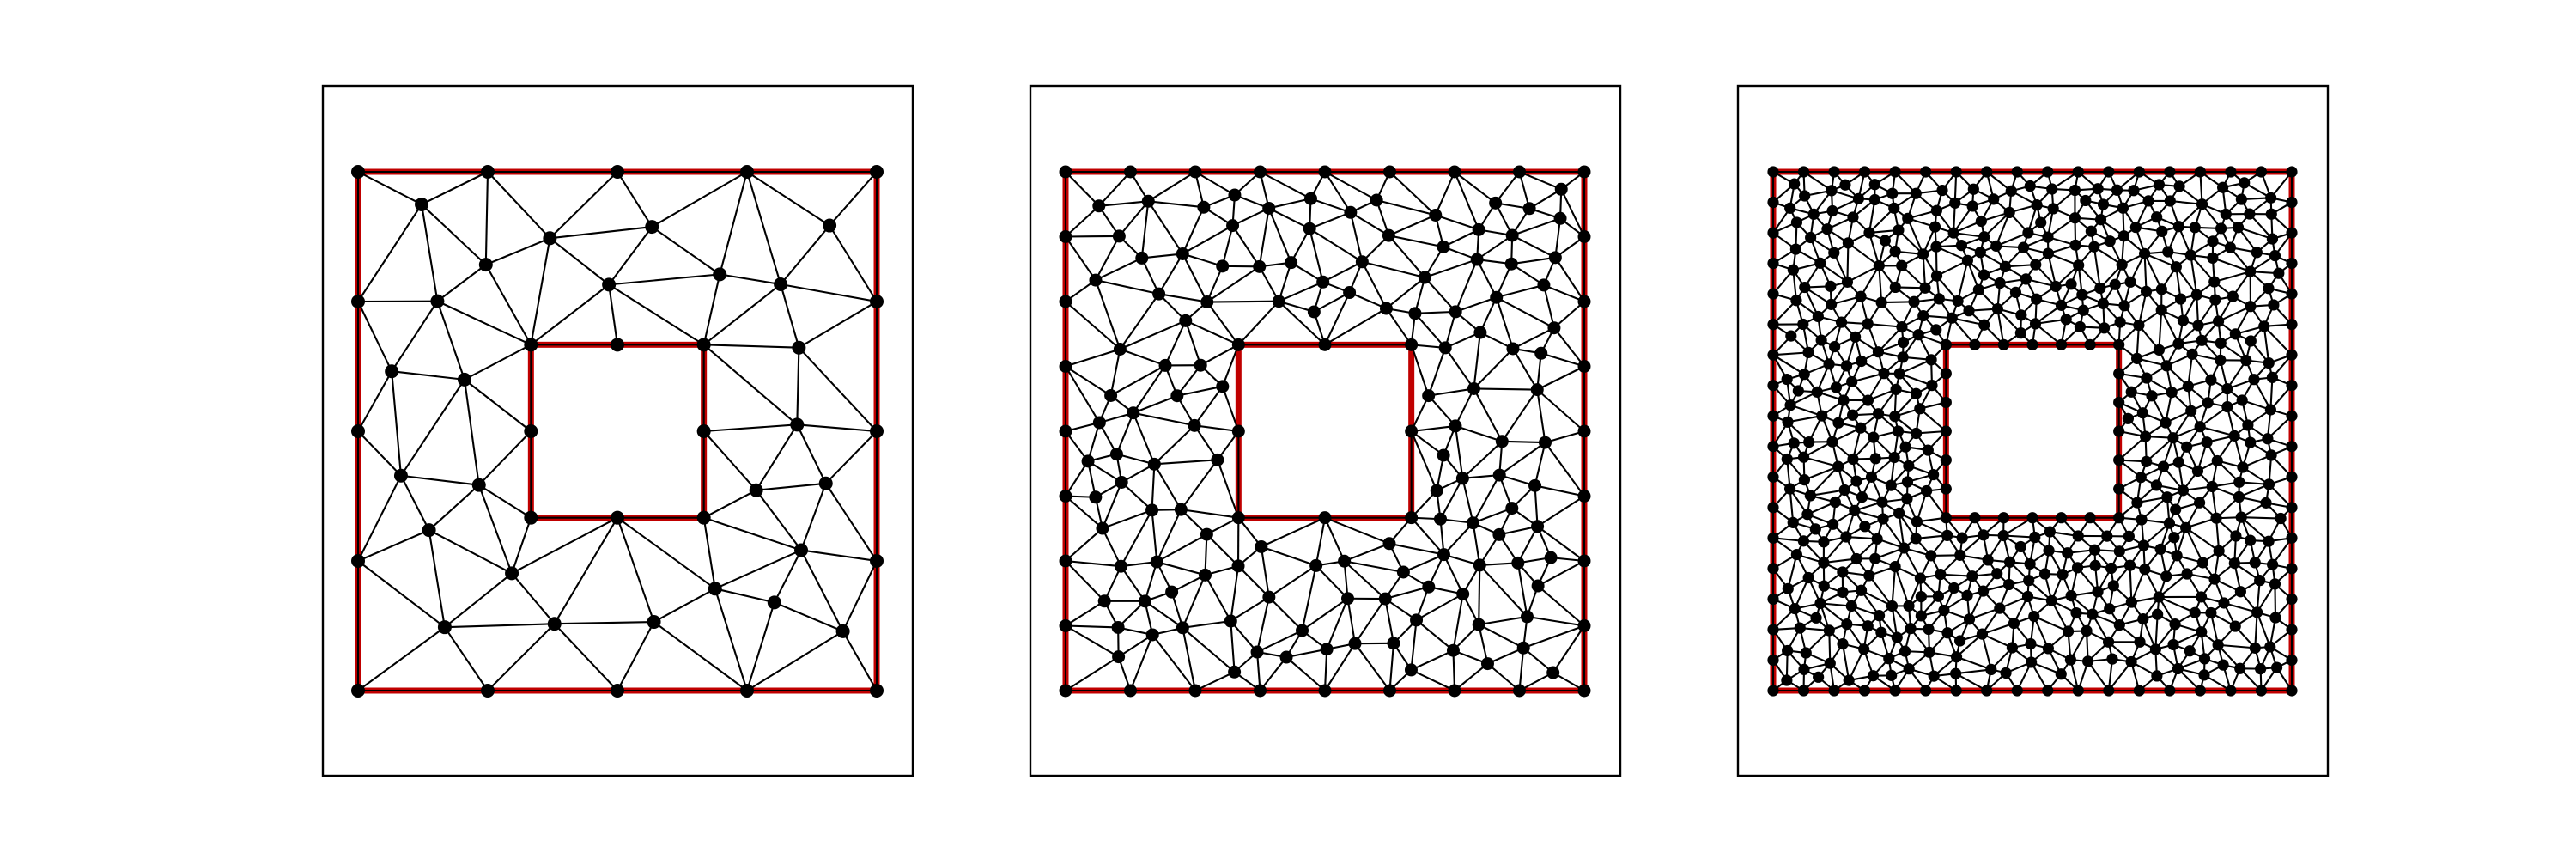 The image size is (2576, 859). Describe the element at coordinates (617, 431) in the screenshot. I see `mesh-edges` at that location.